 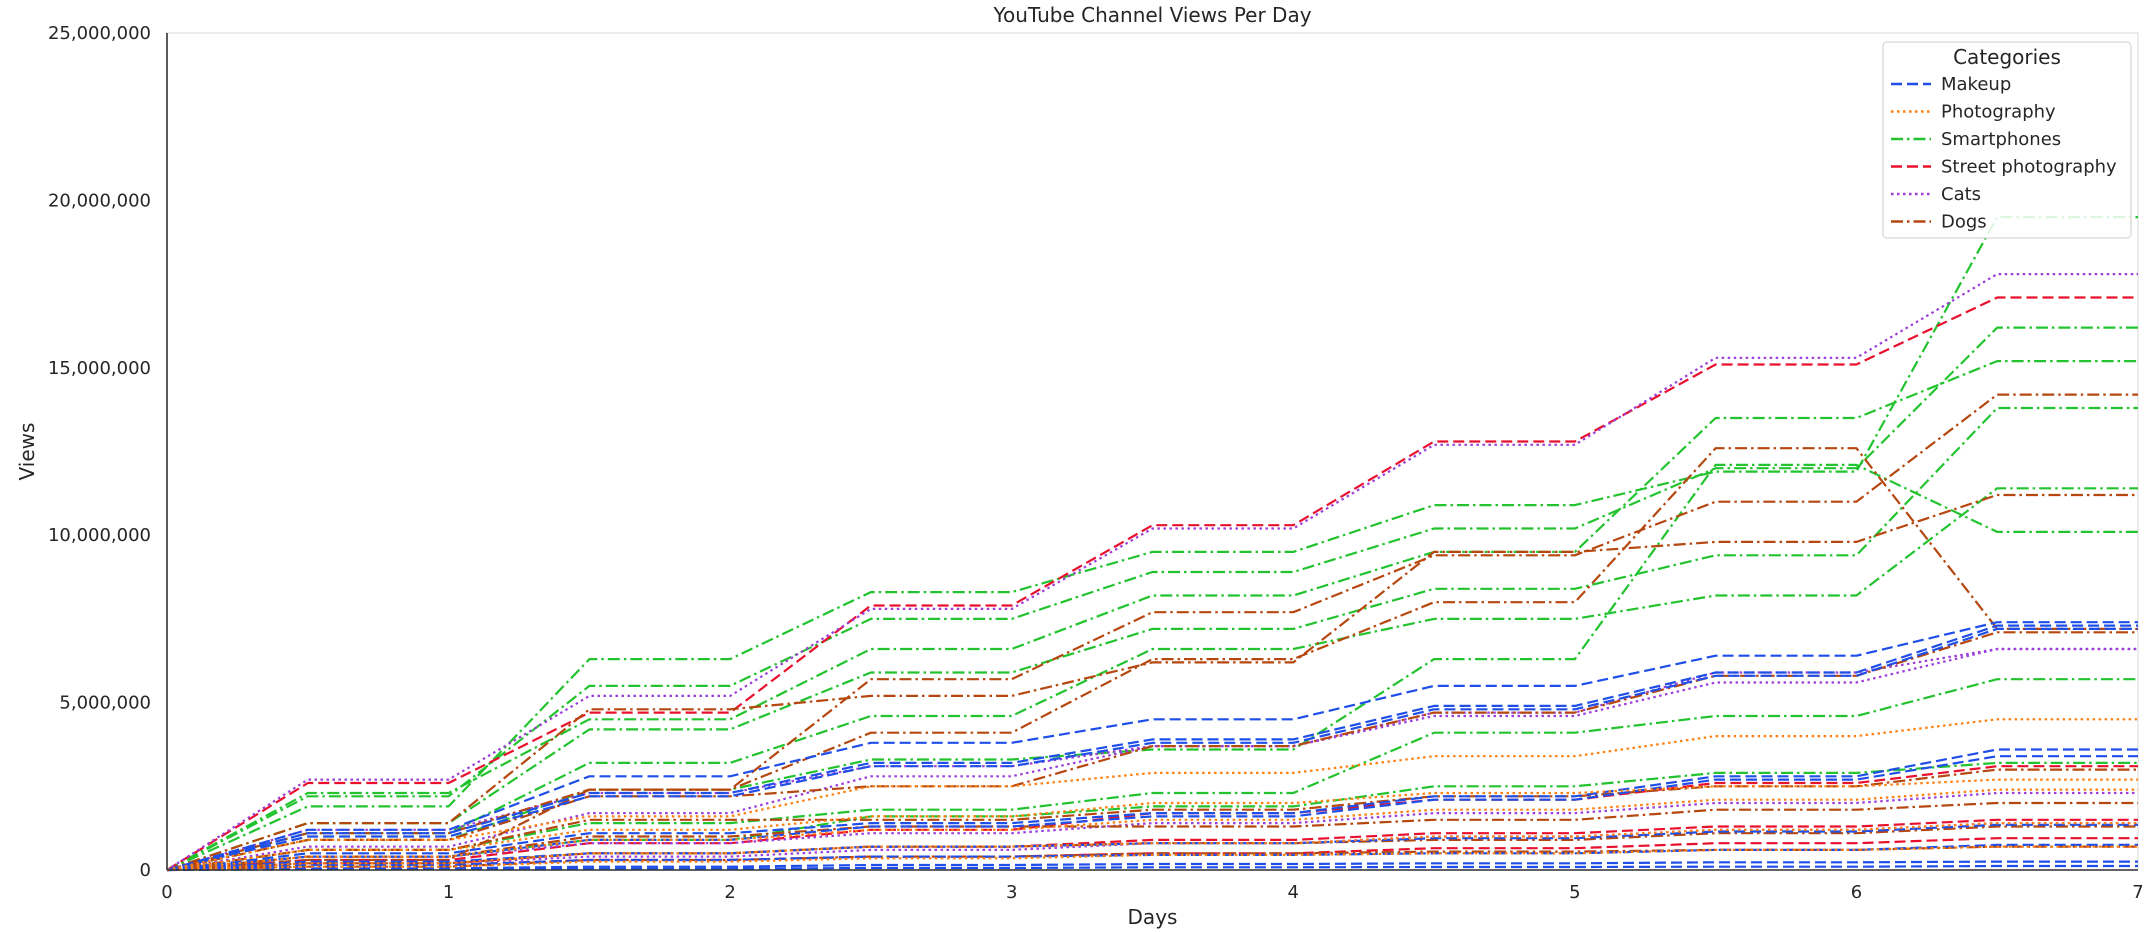 What do you see at coordinates (1998, 112) in the screenshot?
I see `legend-label-photography: Photography` at bounding box center [1998, 112].